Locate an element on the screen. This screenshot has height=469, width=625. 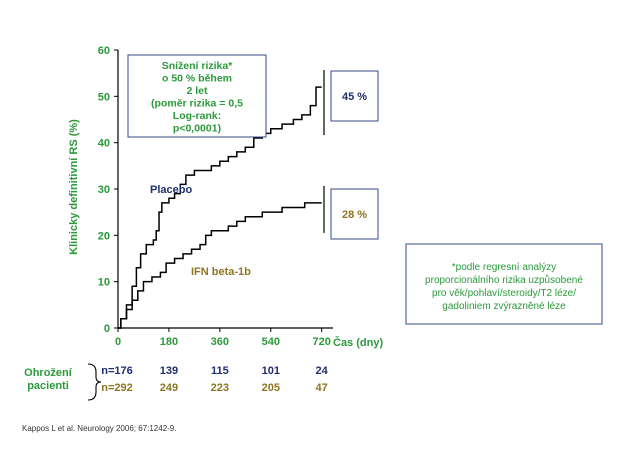
at-risk-cell: n=176 is located at coordinates (117, 371).